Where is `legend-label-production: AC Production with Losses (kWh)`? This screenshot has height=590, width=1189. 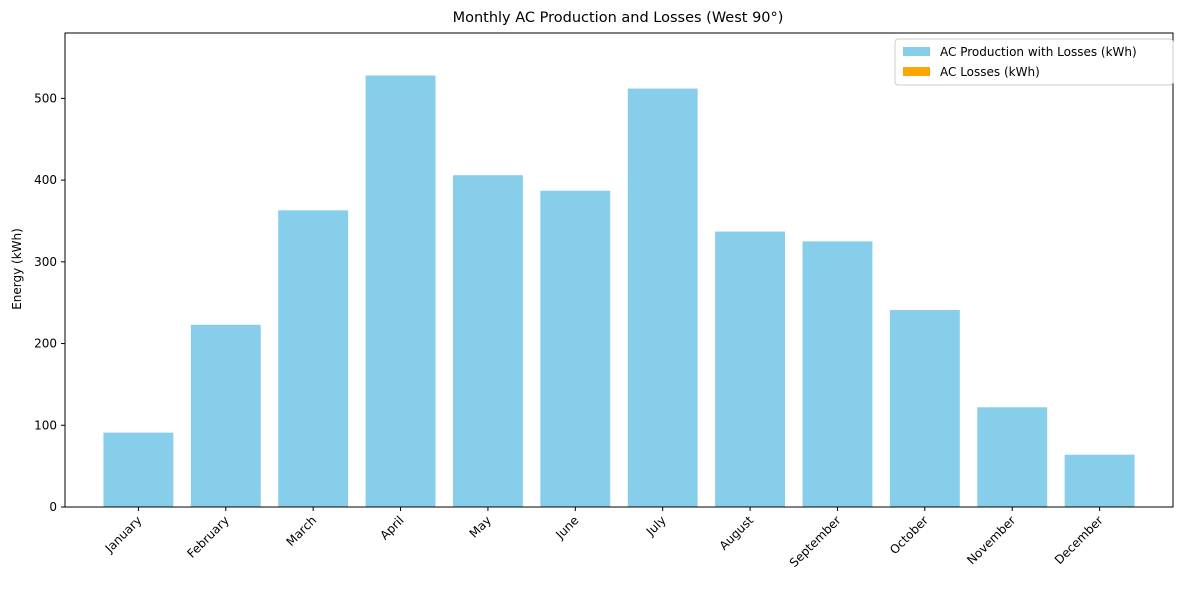 legend-label-production: AC Production with Losses (kWh) is located at coordinates (1038, 52).